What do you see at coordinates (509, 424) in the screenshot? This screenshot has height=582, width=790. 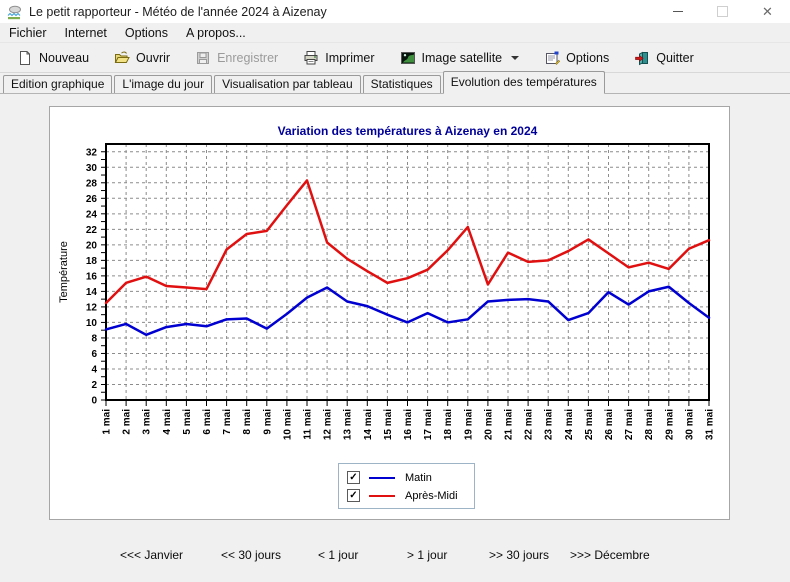 I see `svg-text: 21 mai` at bounding box center [509, 424].